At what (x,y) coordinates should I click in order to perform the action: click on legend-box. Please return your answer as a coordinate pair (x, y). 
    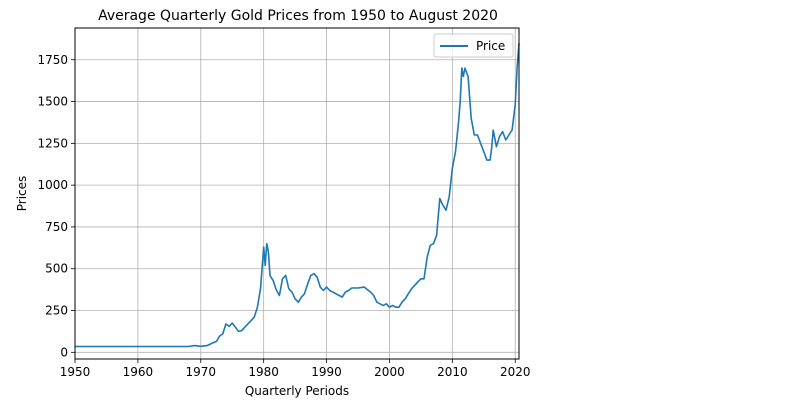
    Looking at the image, I should click on (473, 45).